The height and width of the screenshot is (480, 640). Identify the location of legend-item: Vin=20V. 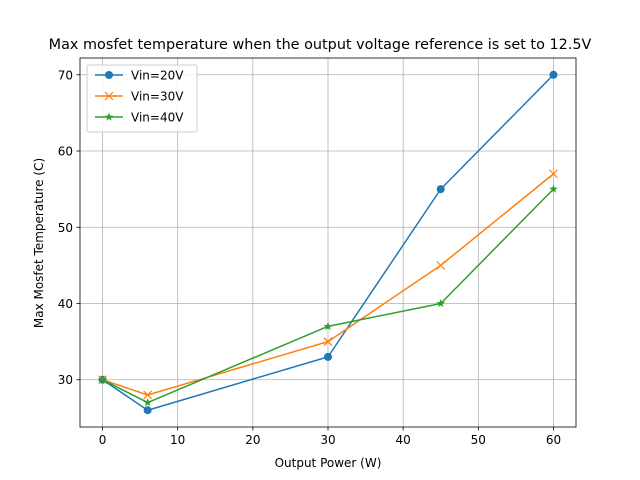
(139, 76).